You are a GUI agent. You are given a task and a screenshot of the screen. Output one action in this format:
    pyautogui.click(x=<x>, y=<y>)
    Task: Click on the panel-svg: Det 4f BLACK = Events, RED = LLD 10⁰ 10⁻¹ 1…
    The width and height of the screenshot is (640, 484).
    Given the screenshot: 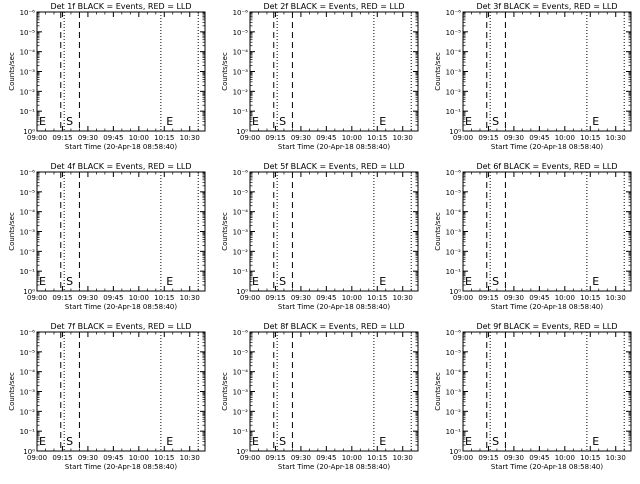 What is the action you would take?
    pyautogui.click(x=107, y=236)
    